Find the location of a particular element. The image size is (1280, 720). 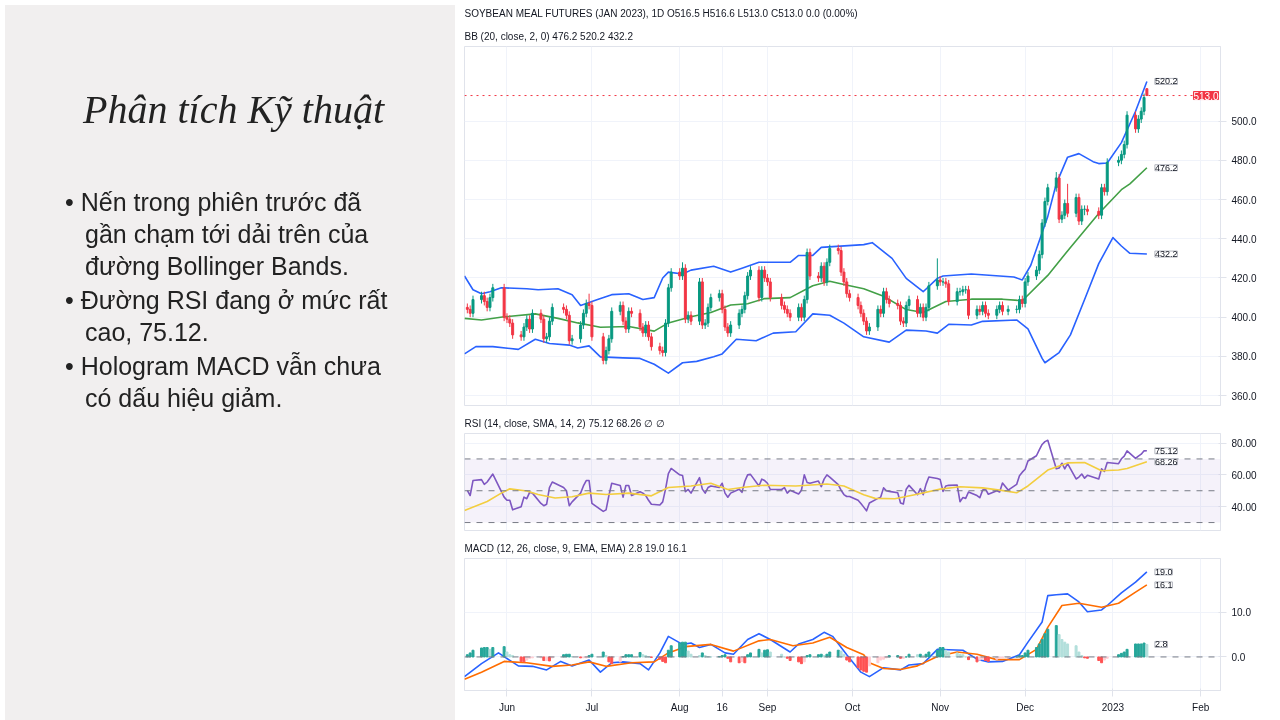

text: • Đường RSI đang ở mức rất cao, 75.12. is located at coordinates (227, 317).